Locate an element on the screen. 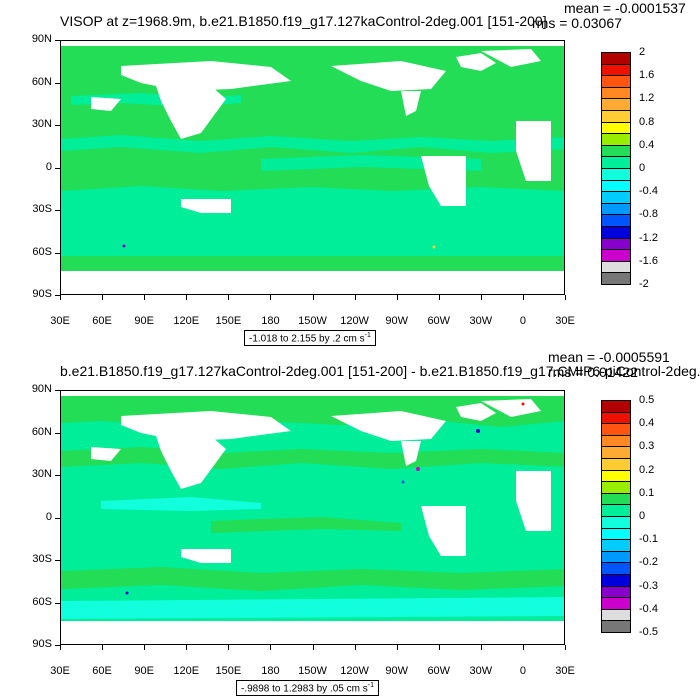 This screenshot has width=700, height=700. rms-stat: rms = 0.03067 is located at coordinates (577, 23).